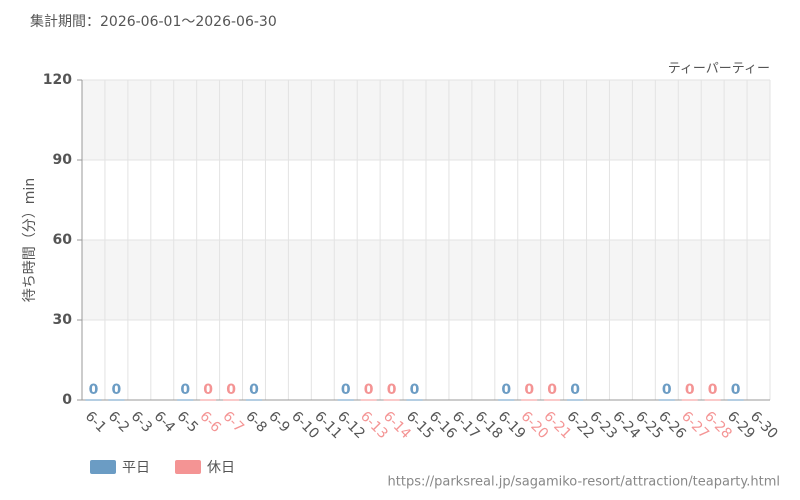 Image resolution: width=800 pixels, height=500 pixels. What do you see at coordinates (165, 422) in the screenshot?
I see `x-tick-label: 6-4` at bounding box center [165, 422].